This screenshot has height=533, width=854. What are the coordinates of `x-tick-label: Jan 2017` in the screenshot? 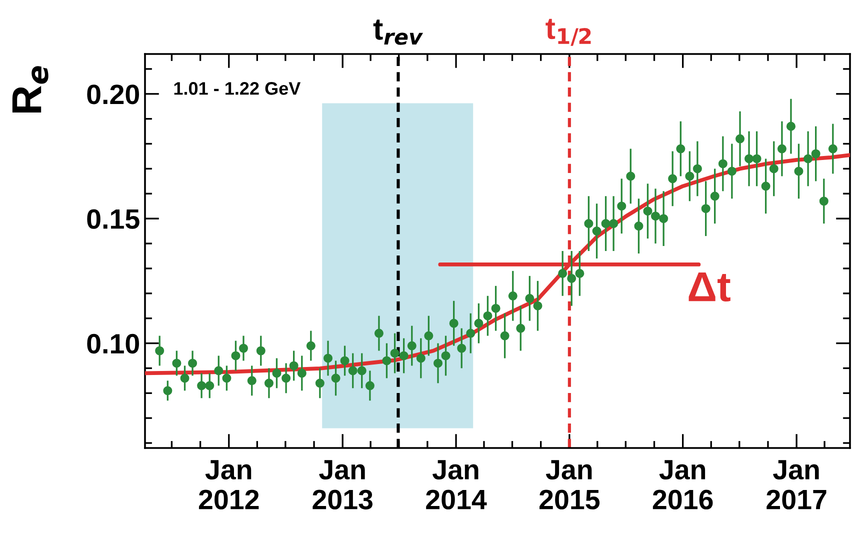 It's located at (796, 485).